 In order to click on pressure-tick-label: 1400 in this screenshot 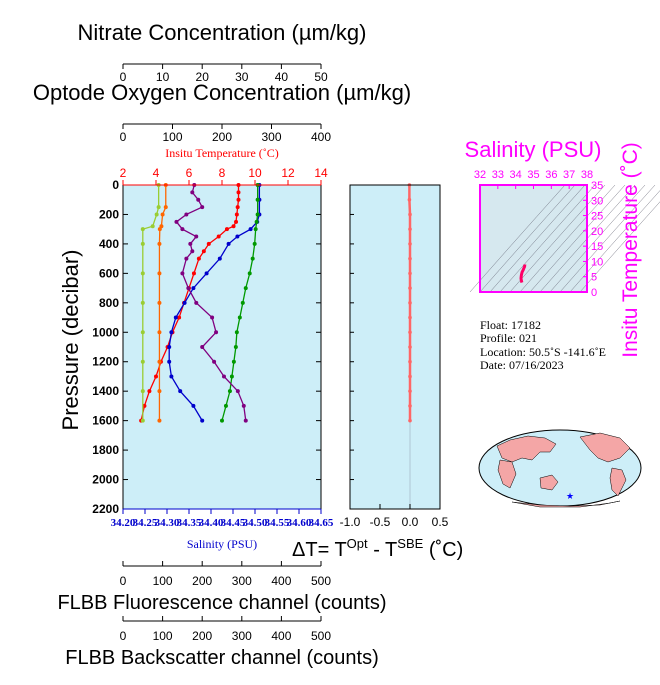, I will do `click(105, 391)`.